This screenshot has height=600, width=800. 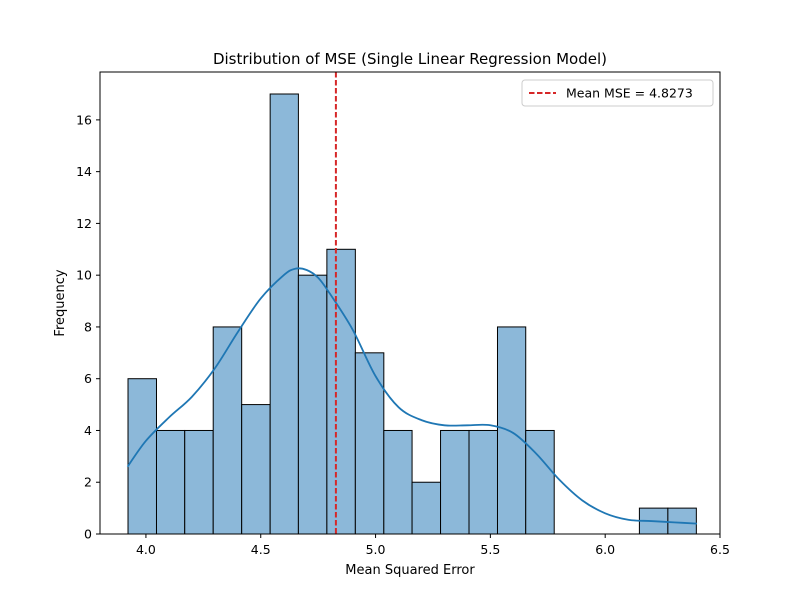 I want to click on legend-label-mean-mse: Mean MSE = 4.8273, so click(x=629, y=93).